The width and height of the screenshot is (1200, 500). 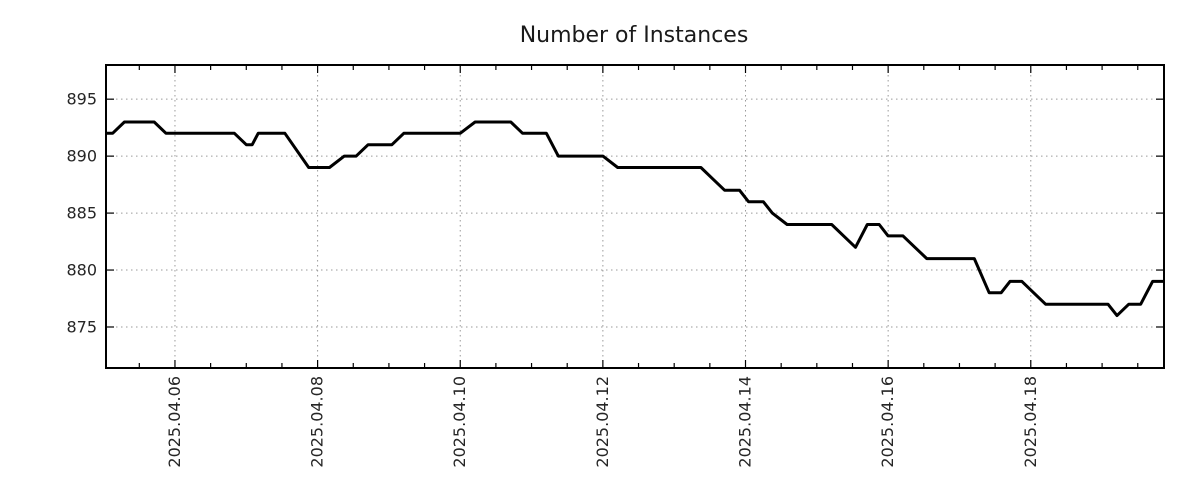 I want to click on y-axis-tick-label: 885, so click(x=81, y=213).